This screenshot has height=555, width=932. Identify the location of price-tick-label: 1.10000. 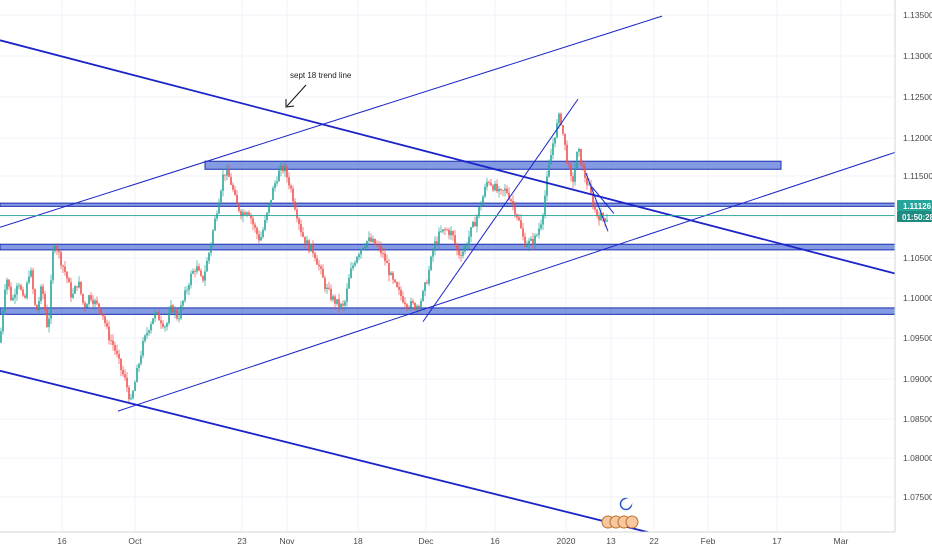
(917, 298).